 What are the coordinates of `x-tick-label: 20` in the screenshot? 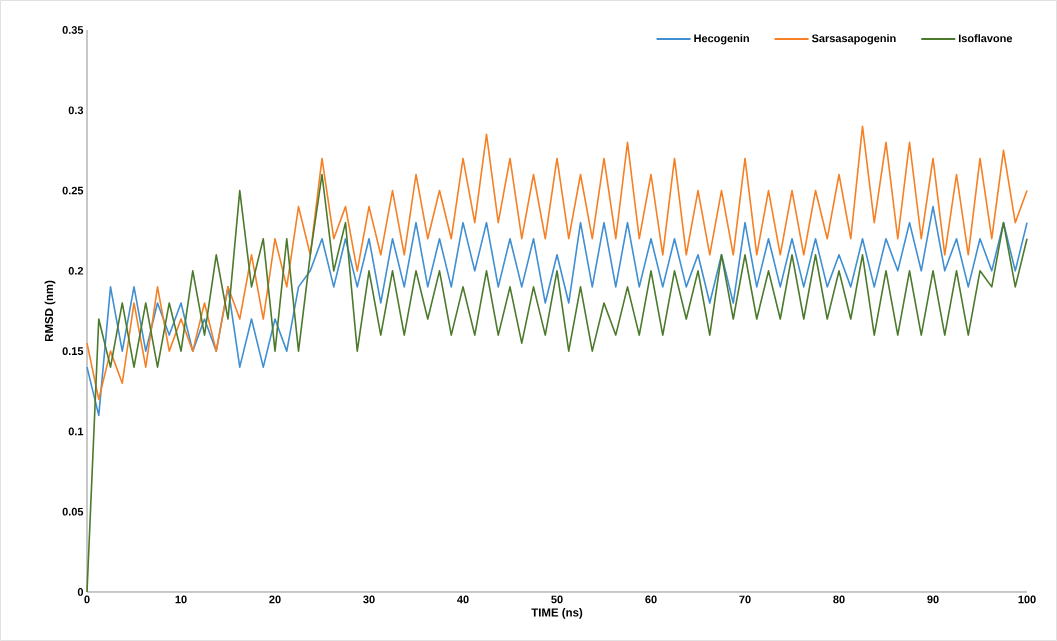 It's located at (275, 599).